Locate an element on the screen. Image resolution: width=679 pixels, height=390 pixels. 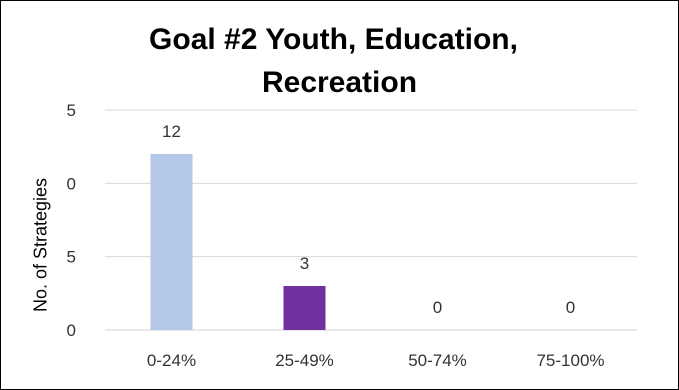
data-label: 3 is located at coordinates (304, 263).